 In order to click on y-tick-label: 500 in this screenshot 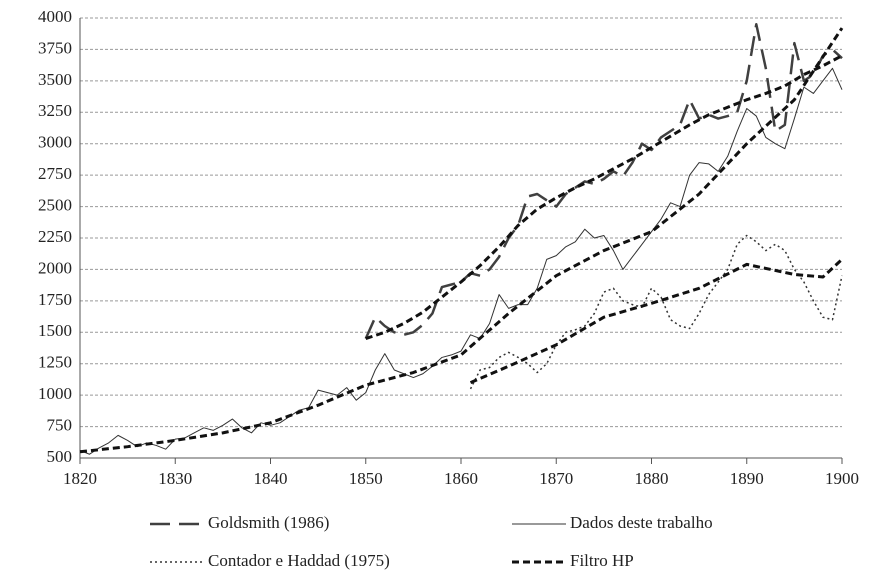, I will do `click(60, 456)`.